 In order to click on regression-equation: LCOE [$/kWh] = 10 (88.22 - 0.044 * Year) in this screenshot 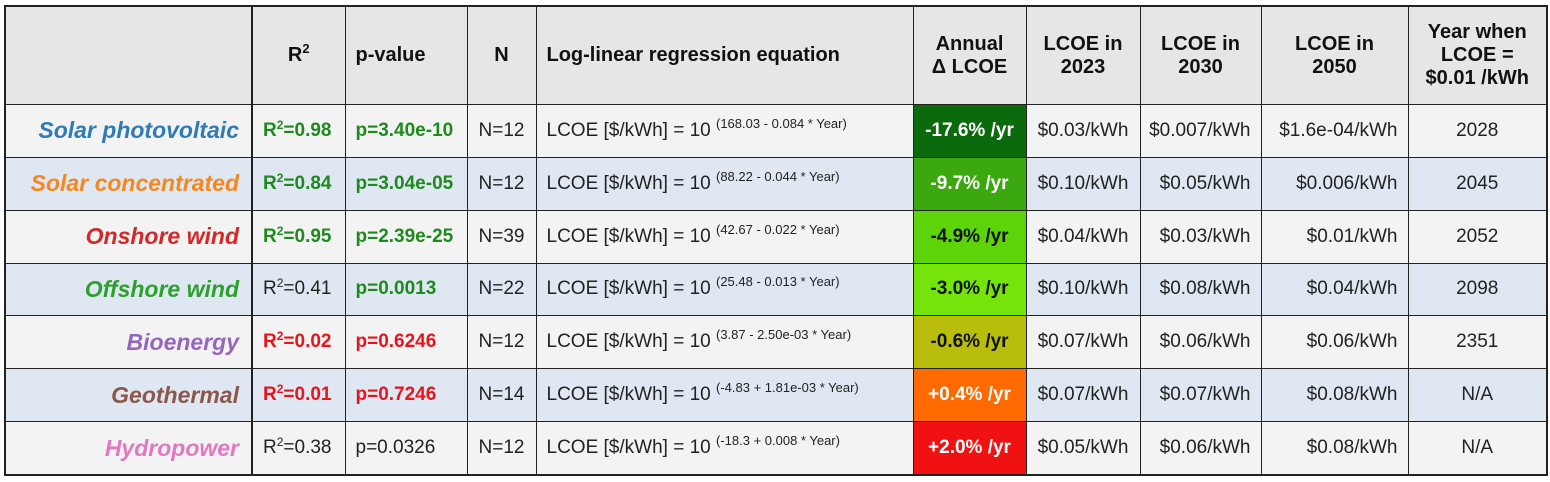, I will do `click(724, 183)`.